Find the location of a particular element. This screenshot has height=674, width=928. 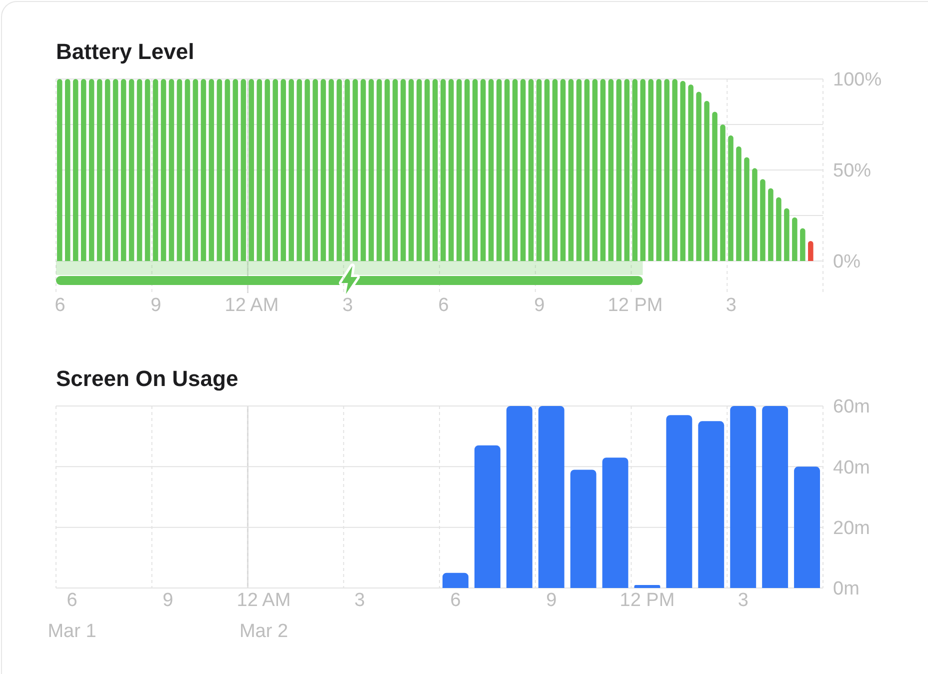

chart-title: Battery Level is located at coordinates (125, 52).